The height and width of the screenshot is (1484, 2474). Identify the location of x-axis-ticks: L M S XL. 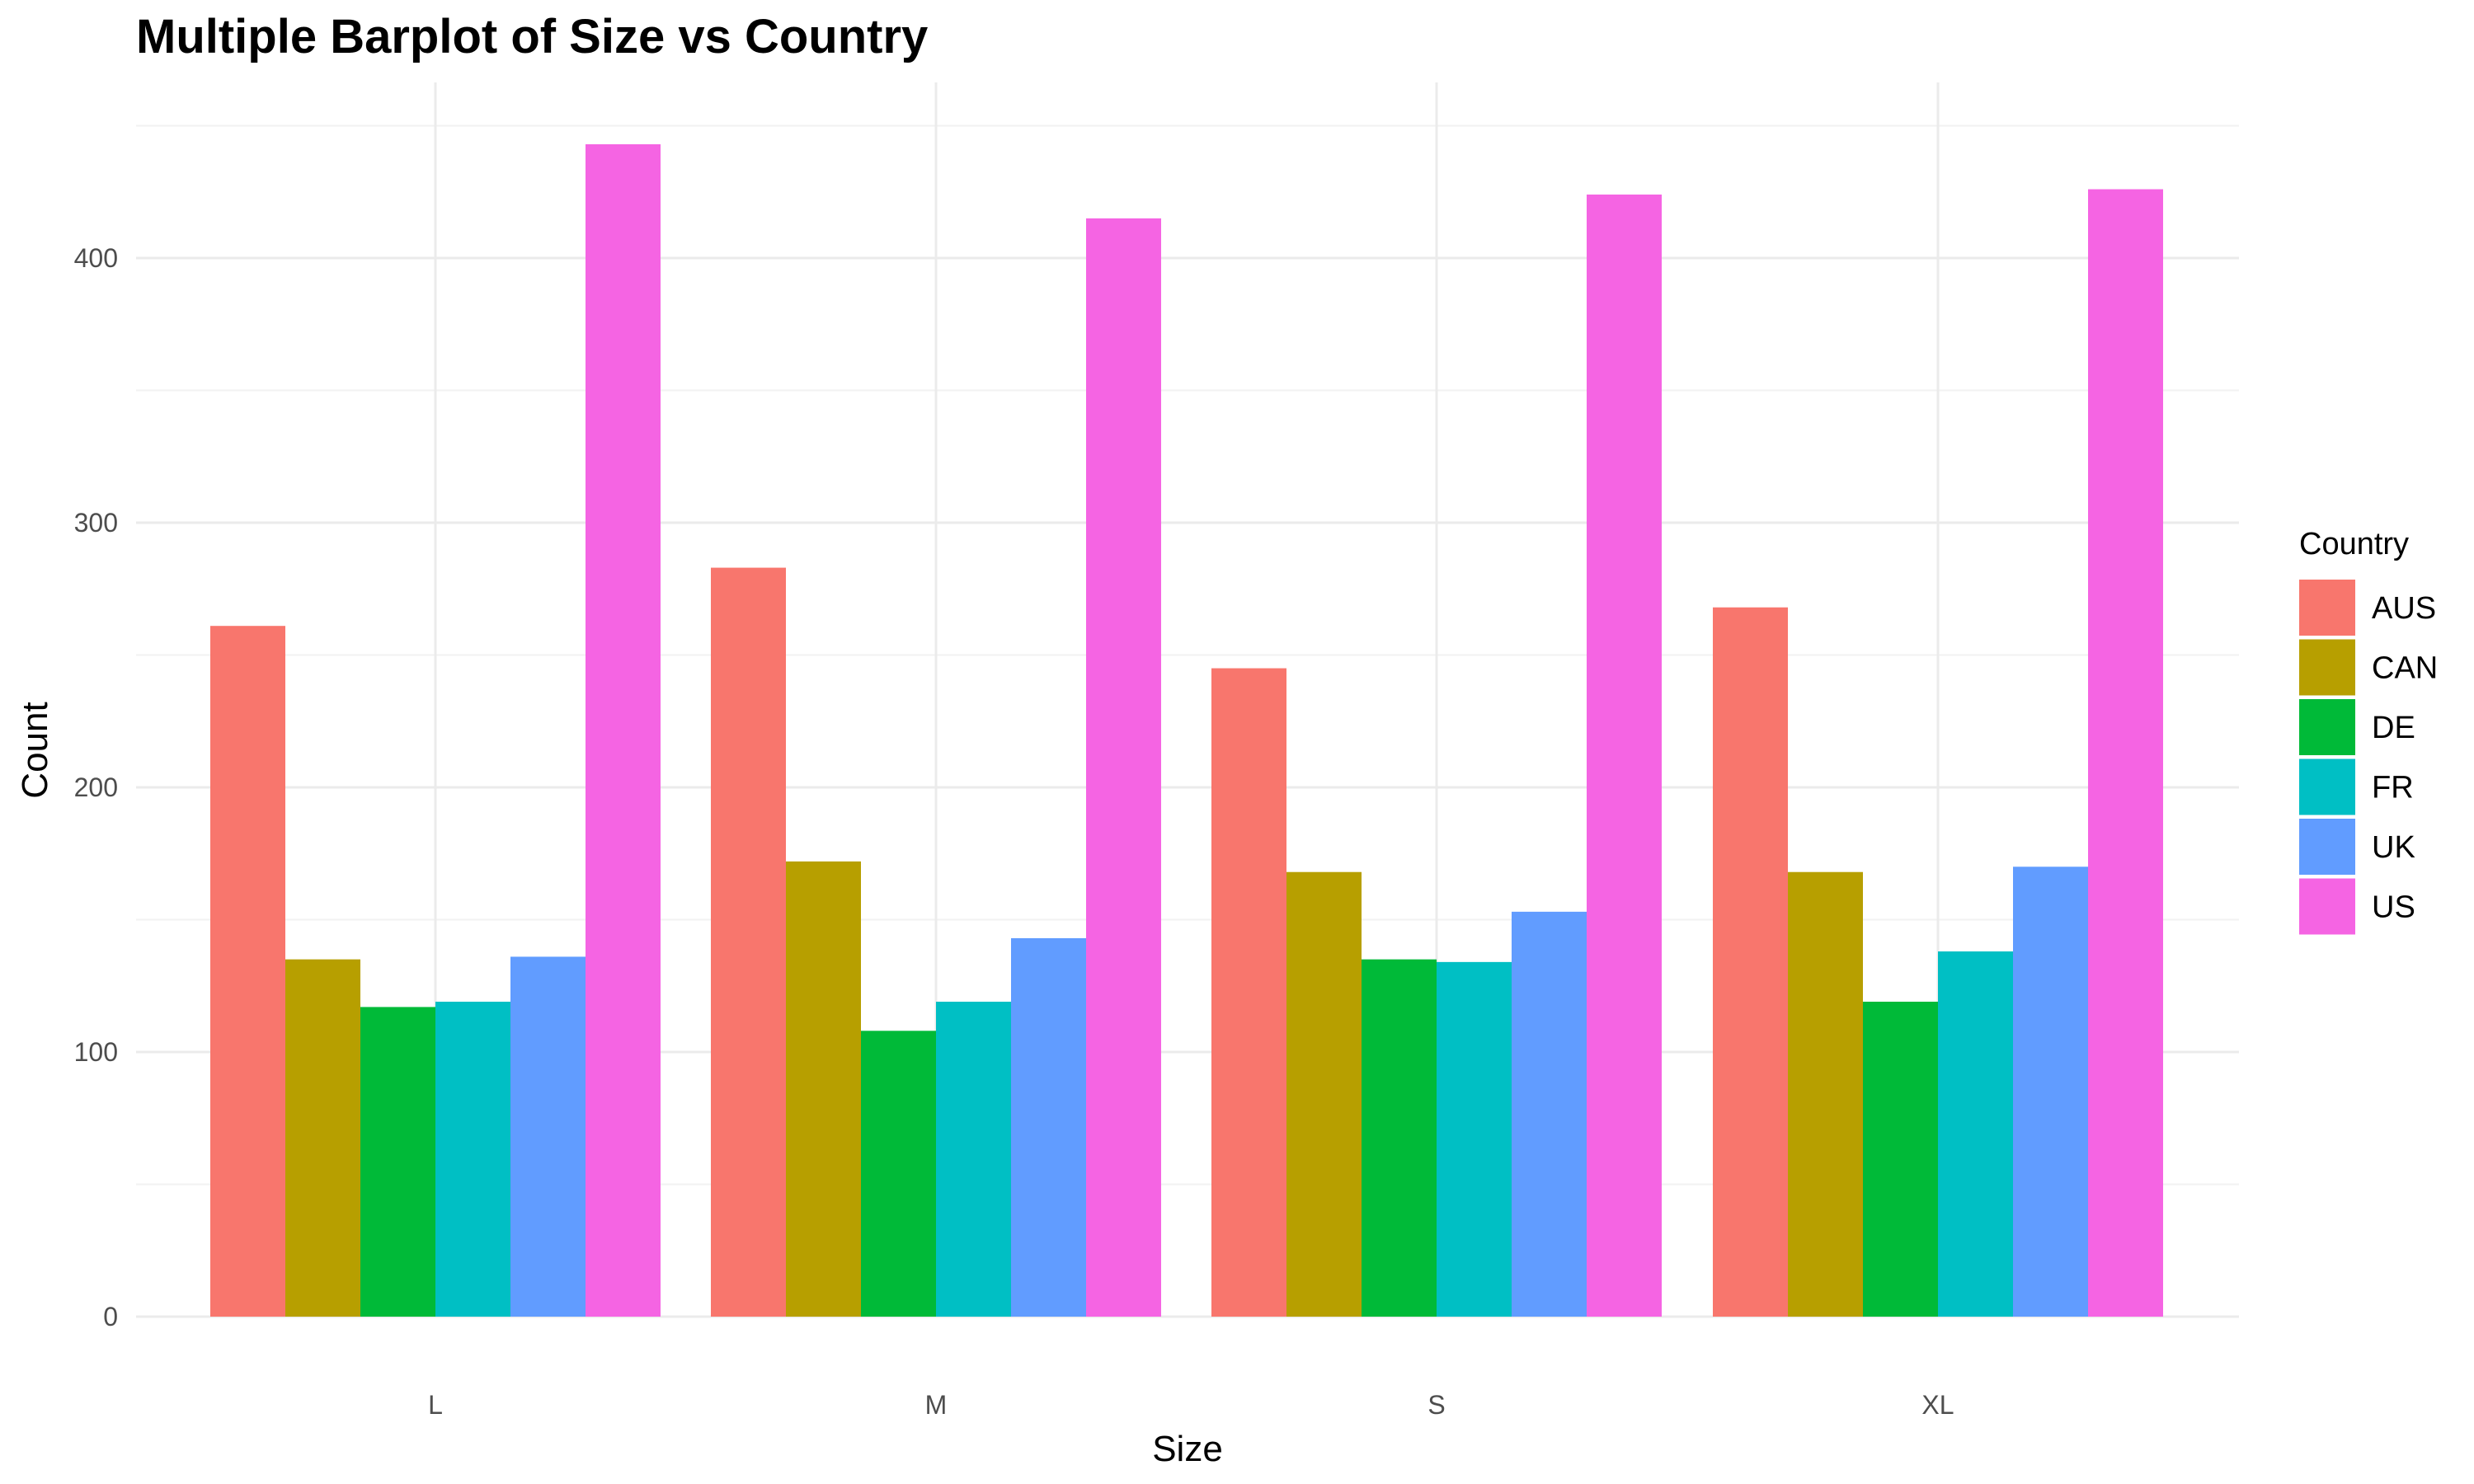
(1191, 1405).